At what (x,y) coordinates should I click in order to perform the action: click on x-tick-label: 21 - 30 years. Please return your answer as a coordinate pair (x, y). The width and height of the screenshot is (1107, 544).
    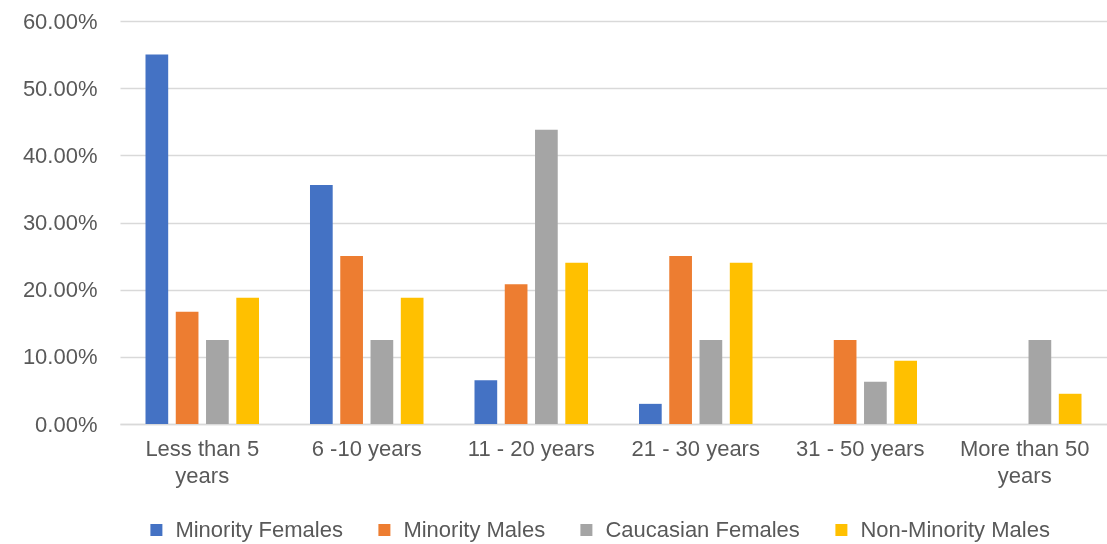
    Looking at the image, I should click on (695, 448).